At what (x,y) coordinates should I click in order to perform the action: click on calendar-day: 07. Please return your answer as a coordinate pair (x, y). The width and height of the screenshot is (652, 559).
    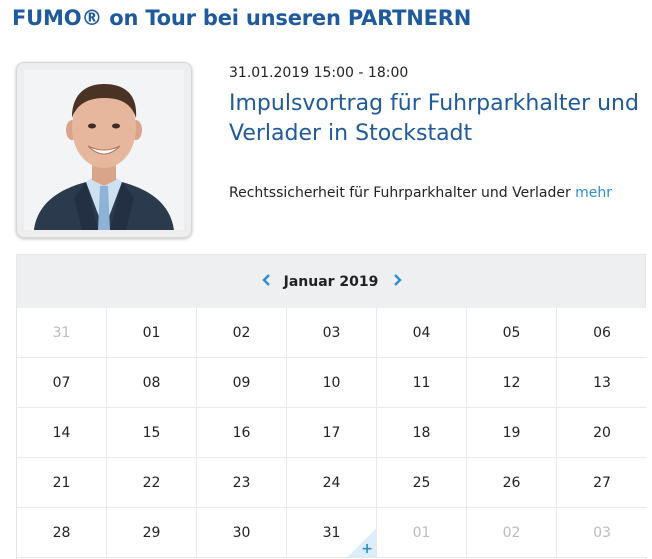
    Looking at the image, I should click on (62, 383).